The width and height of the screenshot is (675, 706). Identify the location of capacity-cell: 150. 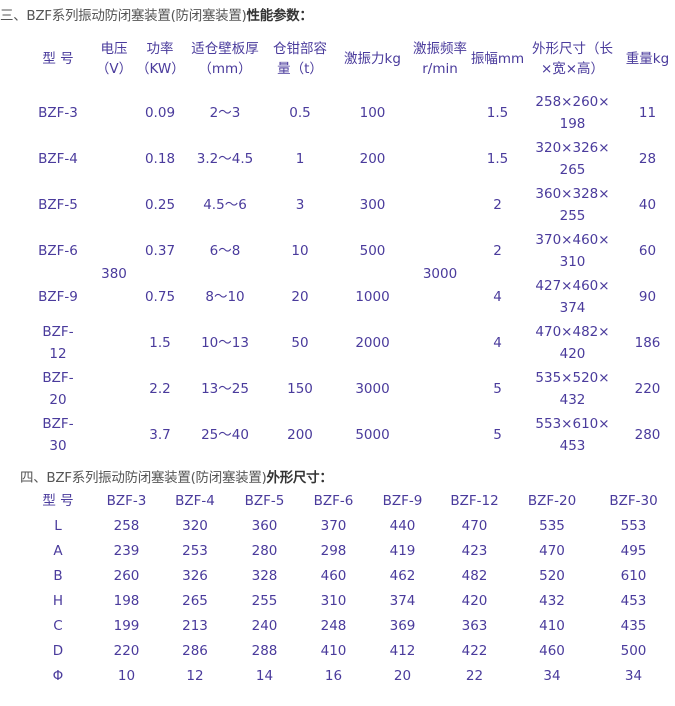
(300, 389).